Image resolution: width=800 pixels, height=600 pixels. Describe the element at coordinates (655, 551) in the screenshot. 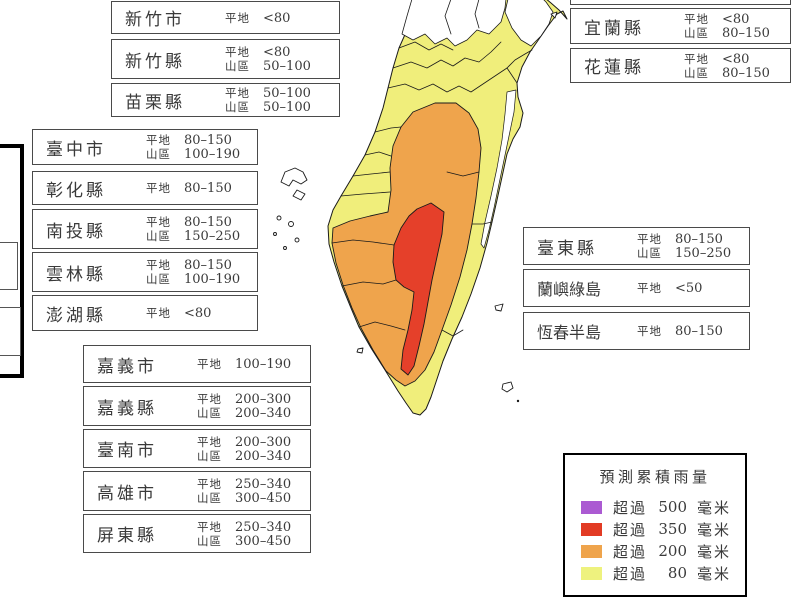

I see `legend-row: 超過 200 毫米` at that location.